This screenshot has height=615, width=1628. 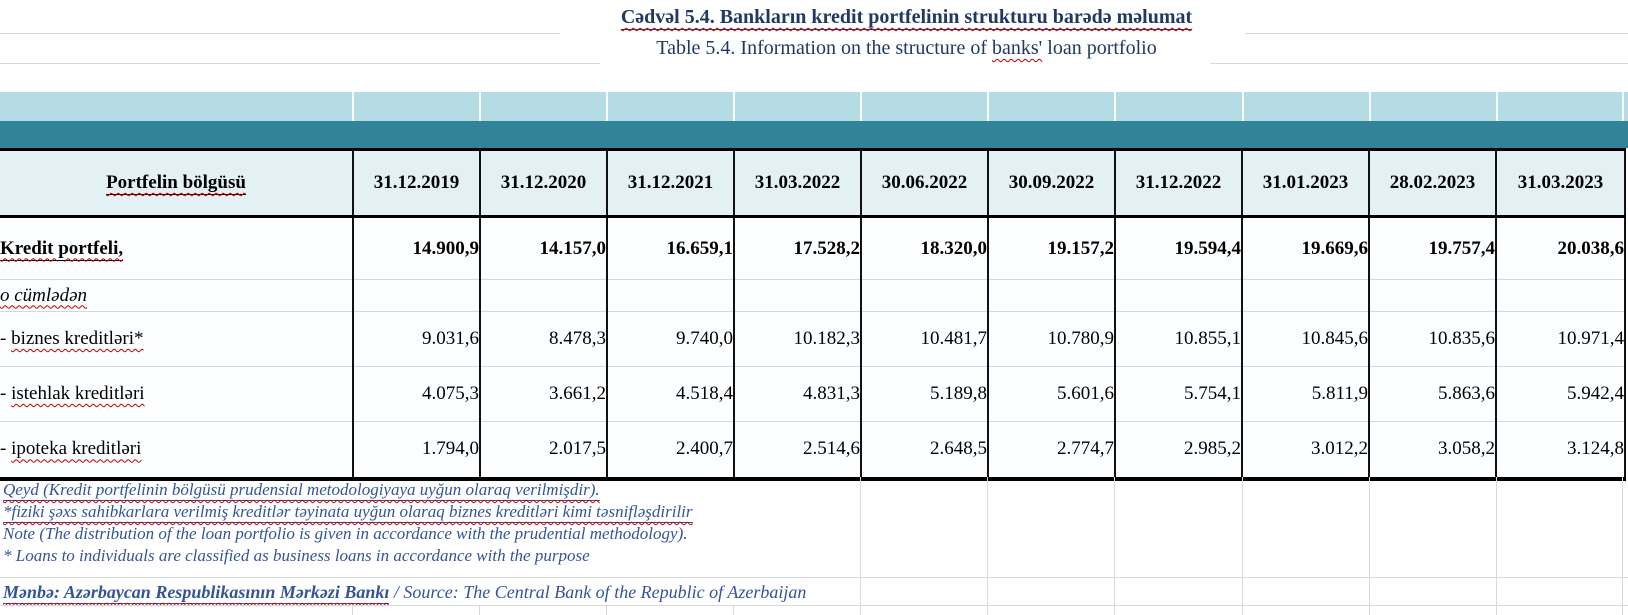 What do you see at coordinates (1305, 183) in the screenshot?
I see `date-header-cell: 31.01.2023` at bounding box center [1305, 183].